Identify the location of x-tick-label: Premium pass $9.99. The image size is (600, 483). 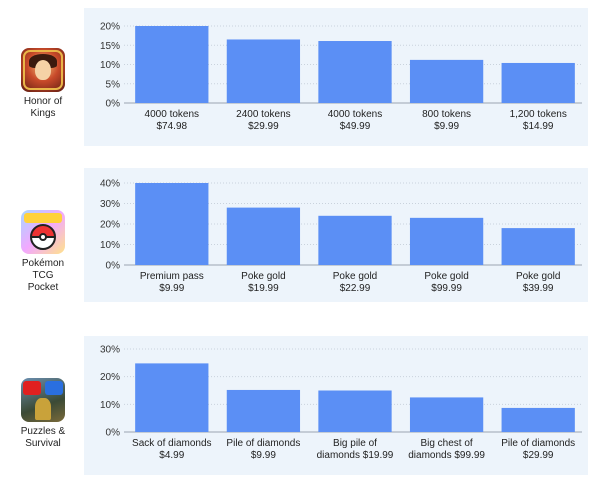
(172, 282).